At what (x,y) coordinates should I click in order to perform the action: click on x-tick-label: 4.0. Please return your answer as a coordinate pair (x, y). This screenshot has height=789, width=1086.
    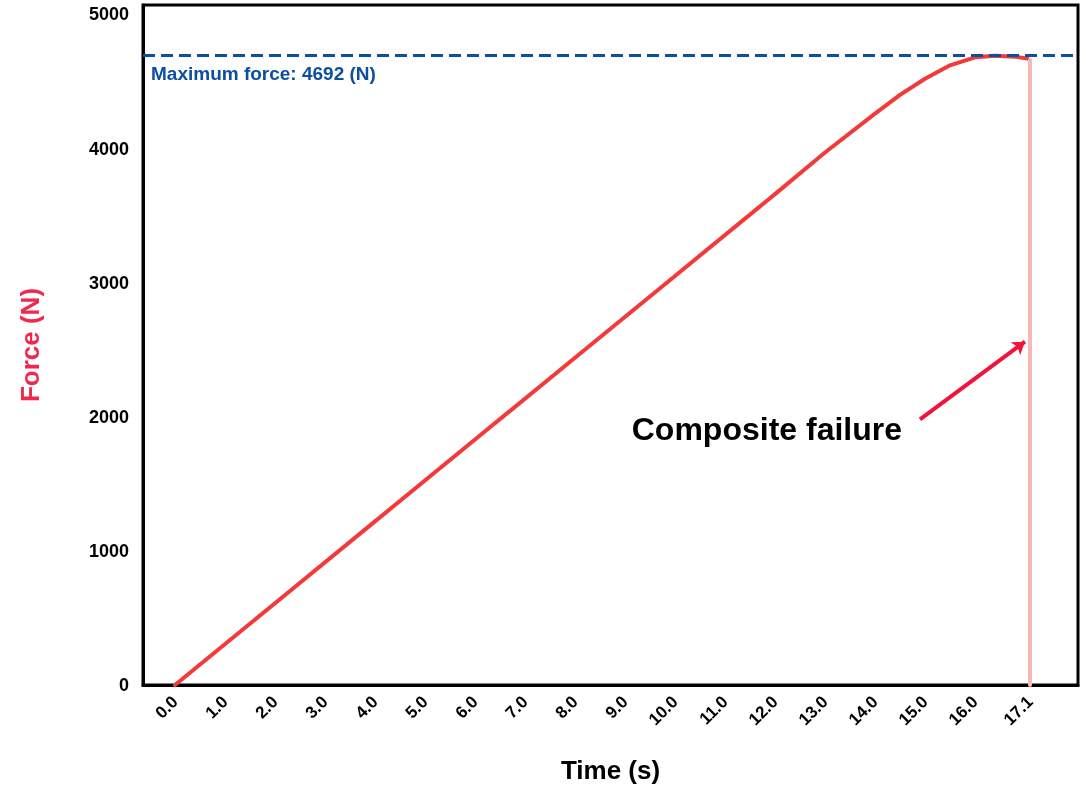
    Looking at the image, I should click on (366, 707).